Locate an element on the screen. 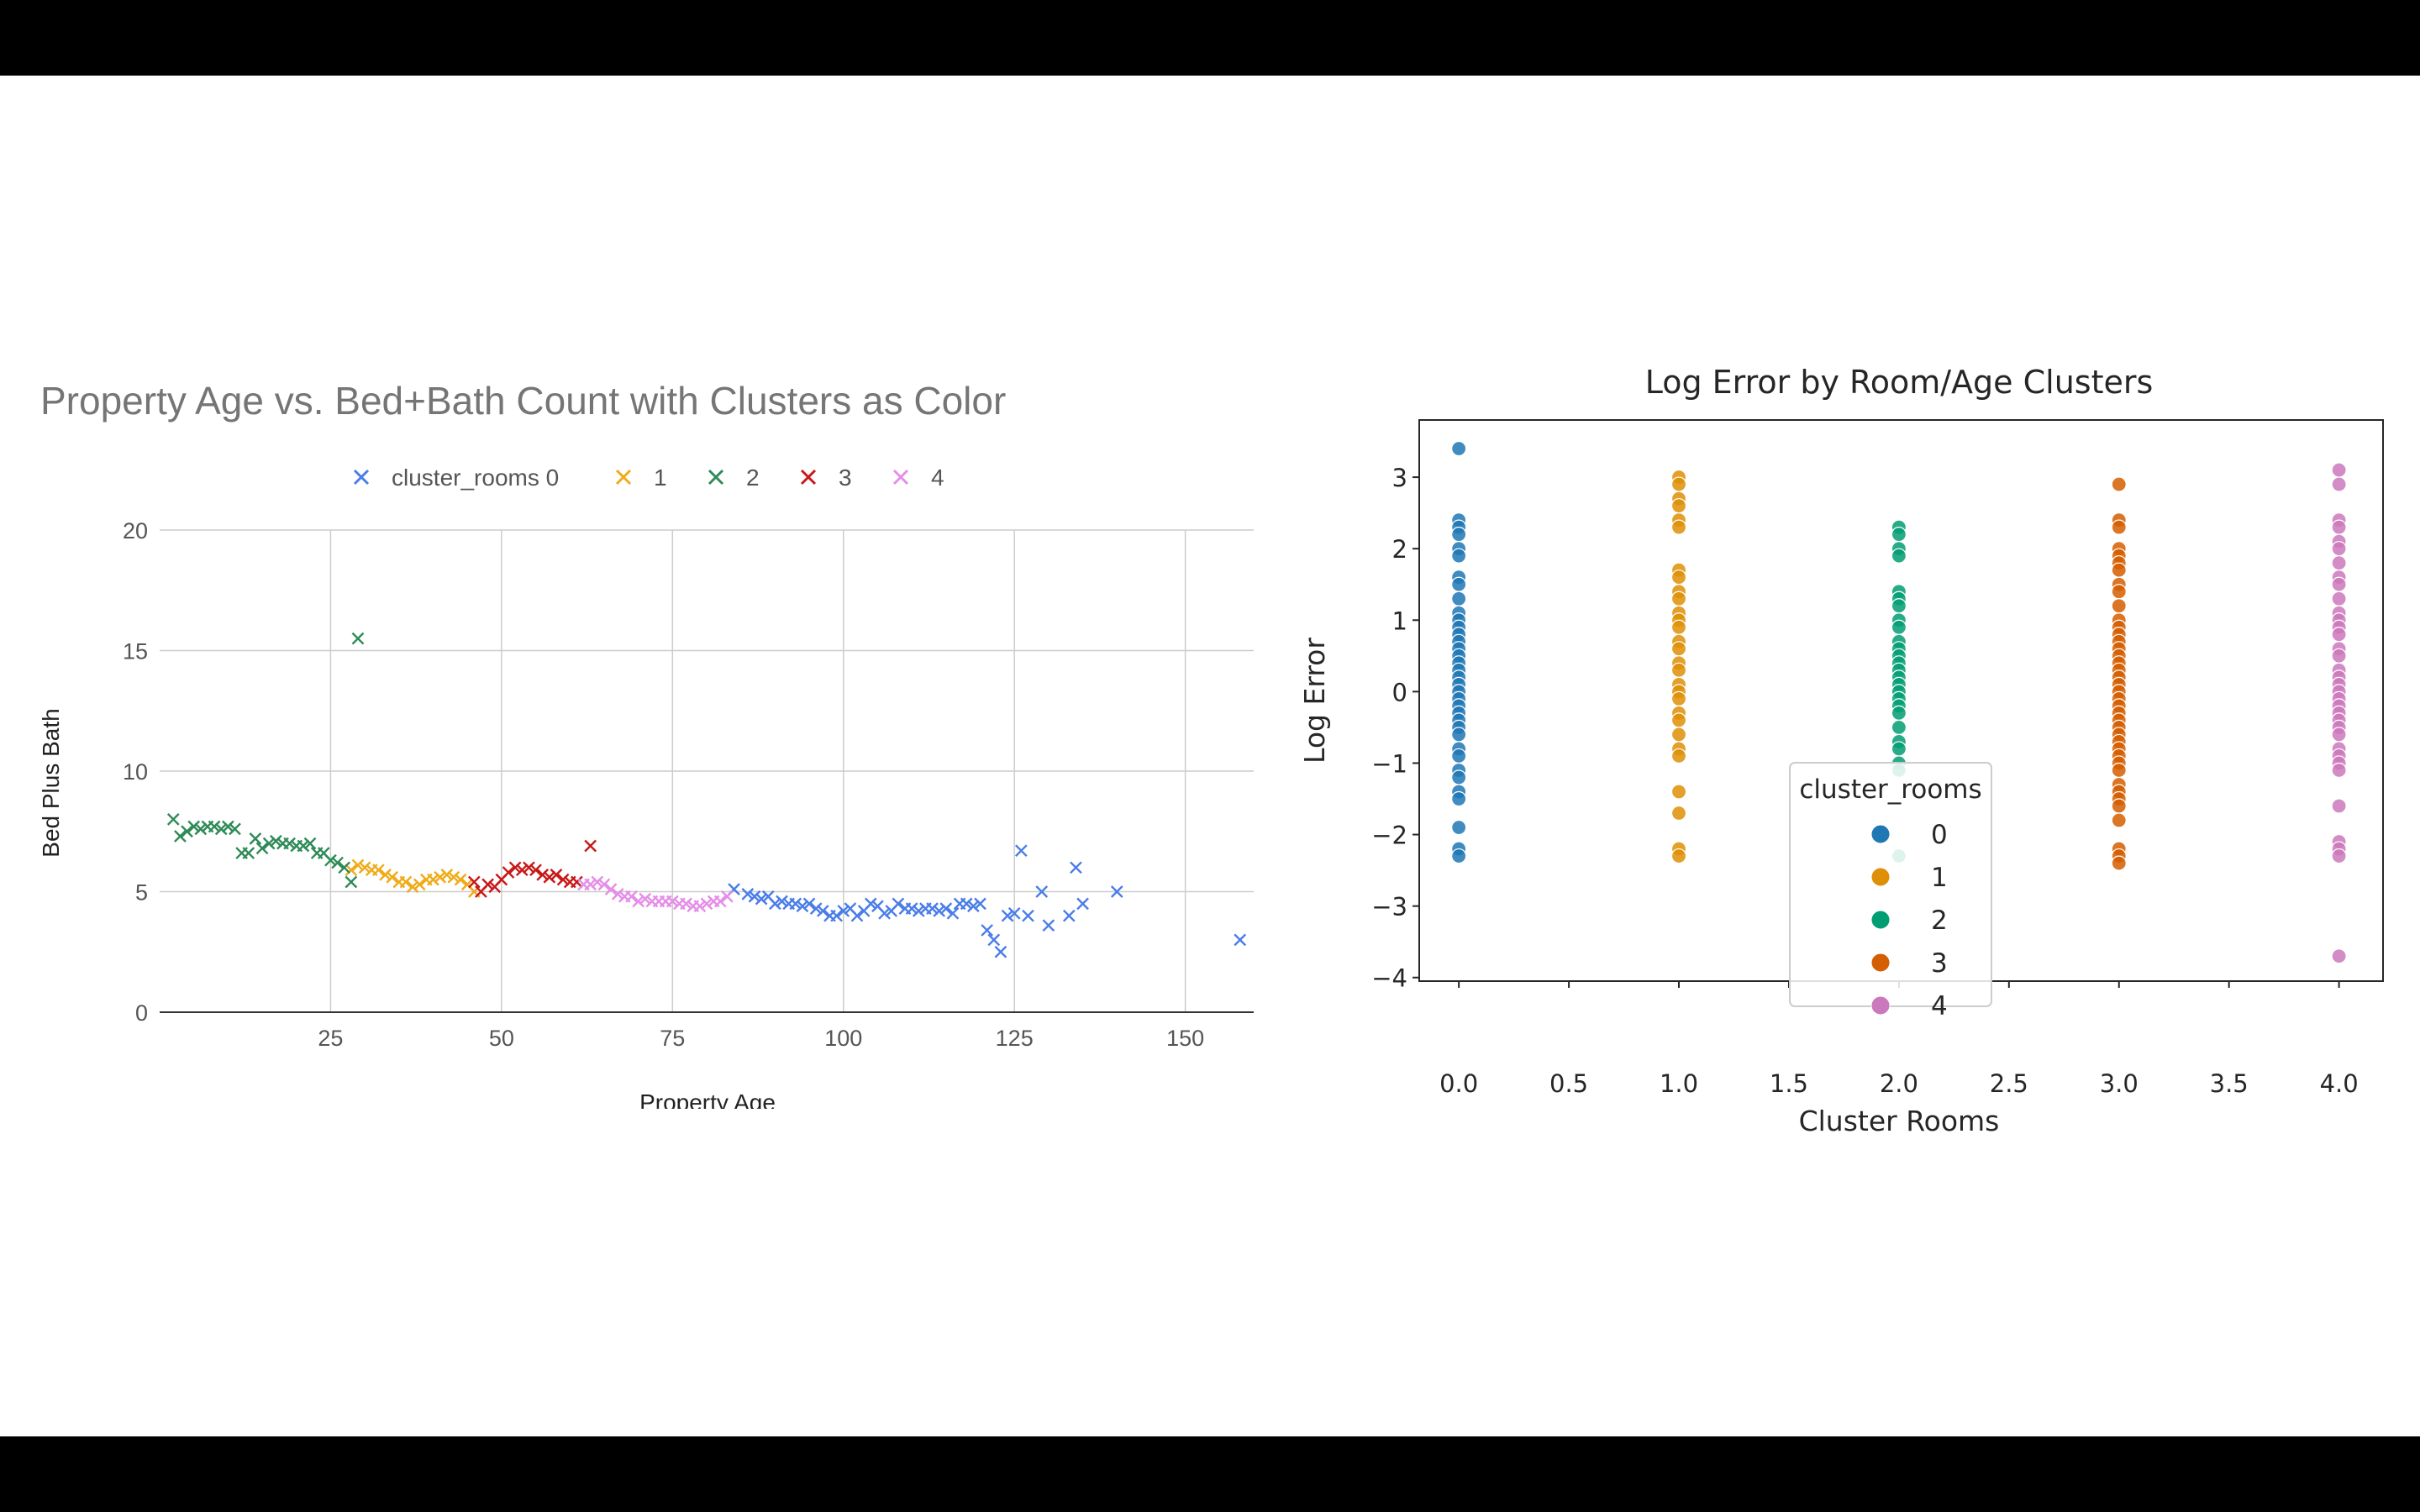  legend-item-0: cluster_rooms 0 is located at coordinates (456, 478).